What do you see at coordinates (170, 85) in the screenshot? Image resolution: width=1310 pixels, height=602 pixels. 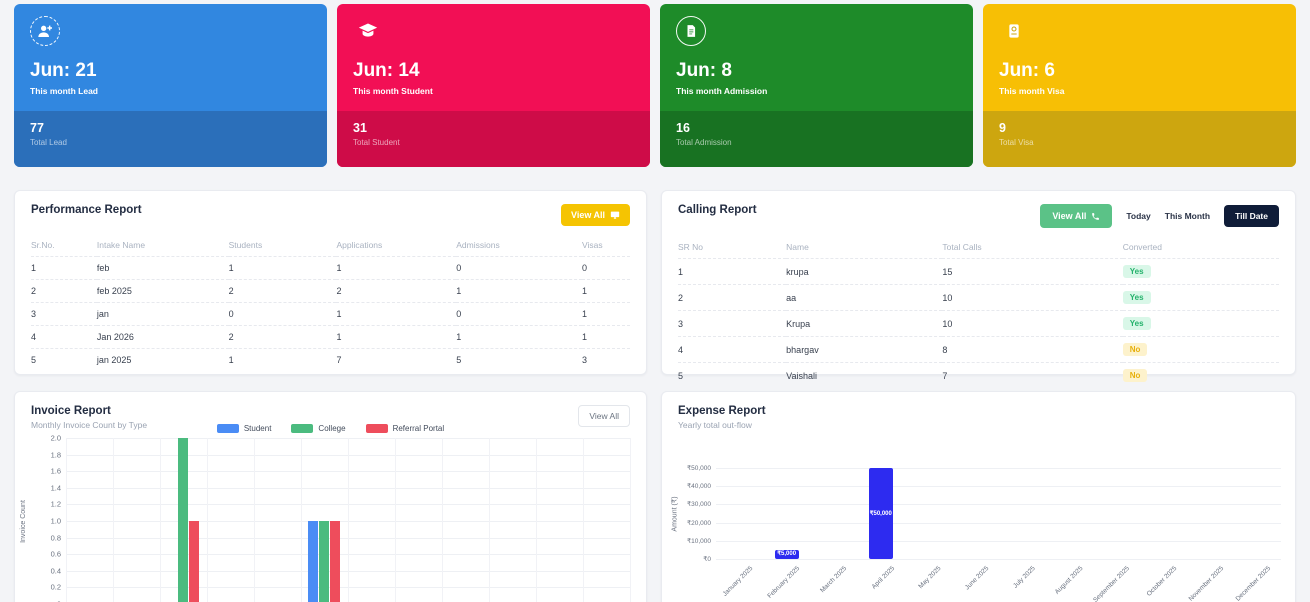 I see `lead-stat-card: Jun: 21 This month Lead 77 Total Lead` at bounding box center [170, 85].